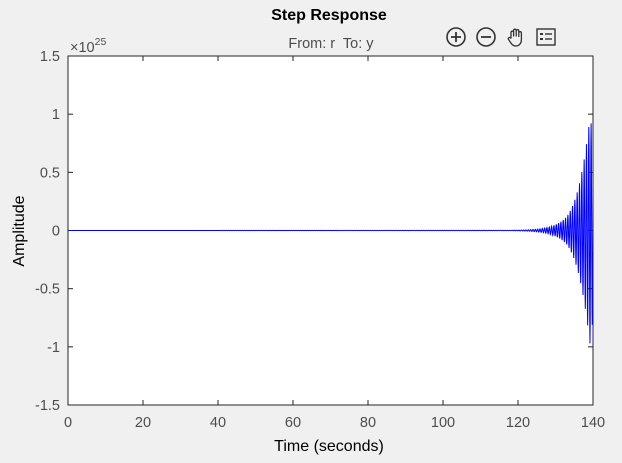 This screenshot has width=622, height=463. What do you see at coordinates (518, 423) in the screenshot?
I see `x-tick-label: 120` at bounding box center [518, 423].